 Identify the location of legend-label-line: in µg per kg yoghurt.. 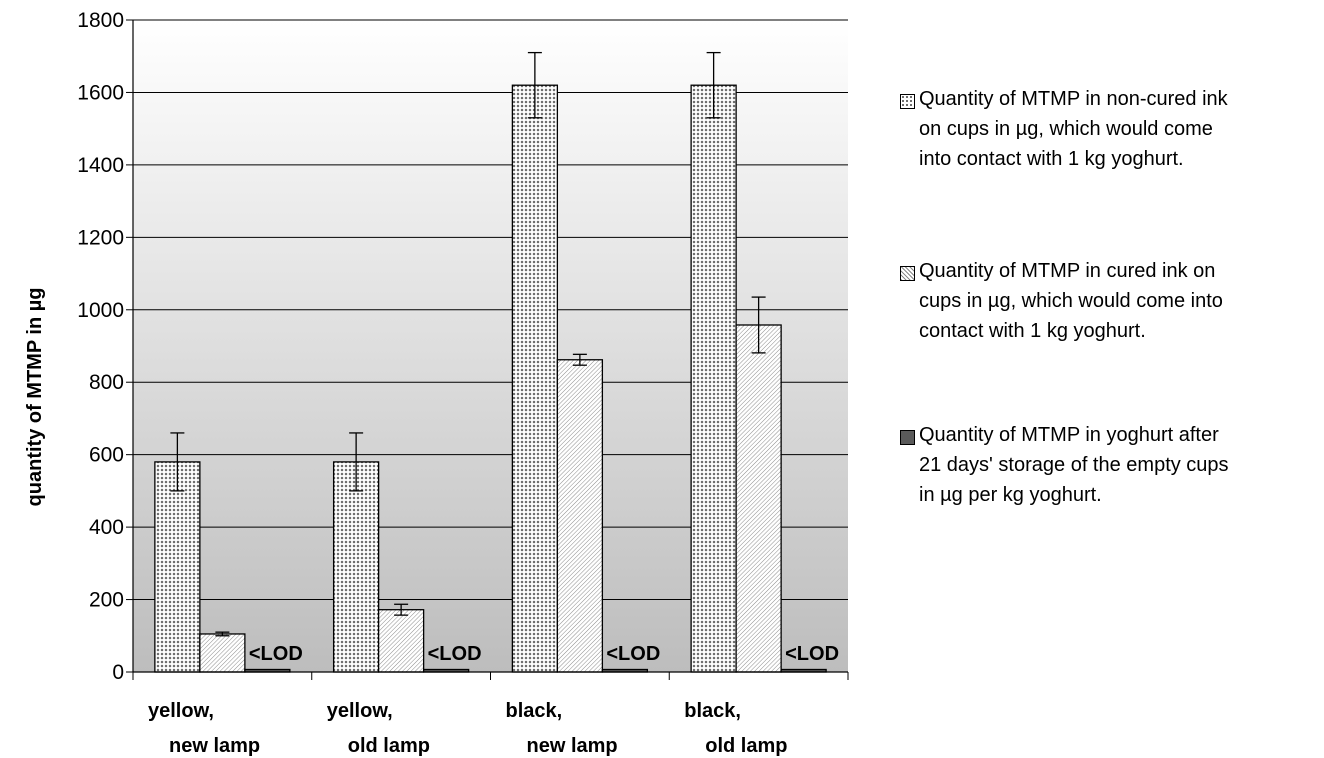
(1010, 495).